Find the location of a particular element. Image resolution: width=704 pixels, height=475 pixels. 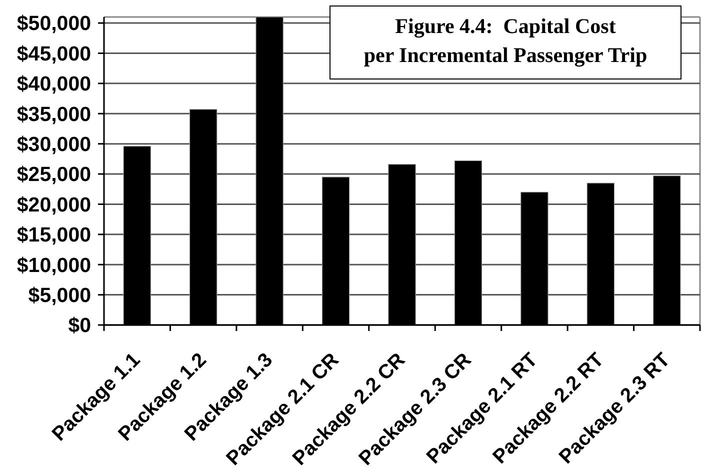

y-tick-label: $35,000 is located at coordinates (53, 114).